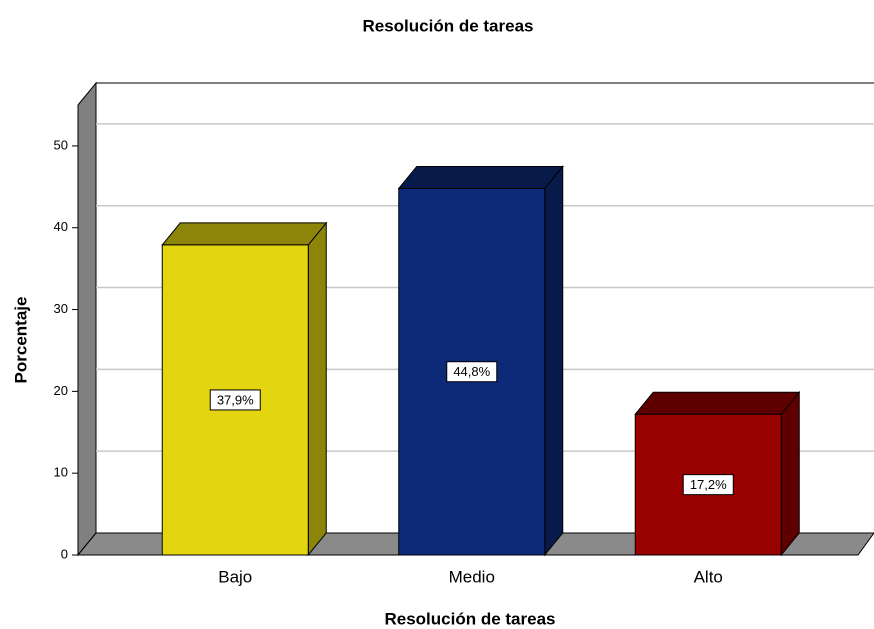  I want to click on y-tick-label: 50, so click(61, 144).